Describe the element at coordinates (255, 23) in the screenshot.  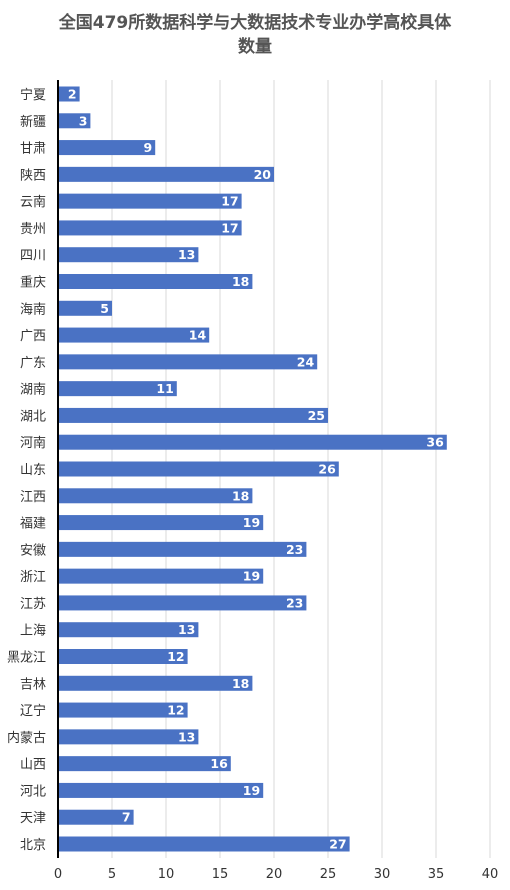
I see `chart-title-line-1: 全国479所数据科学与大数据技术专业办学高校具体` at that location.